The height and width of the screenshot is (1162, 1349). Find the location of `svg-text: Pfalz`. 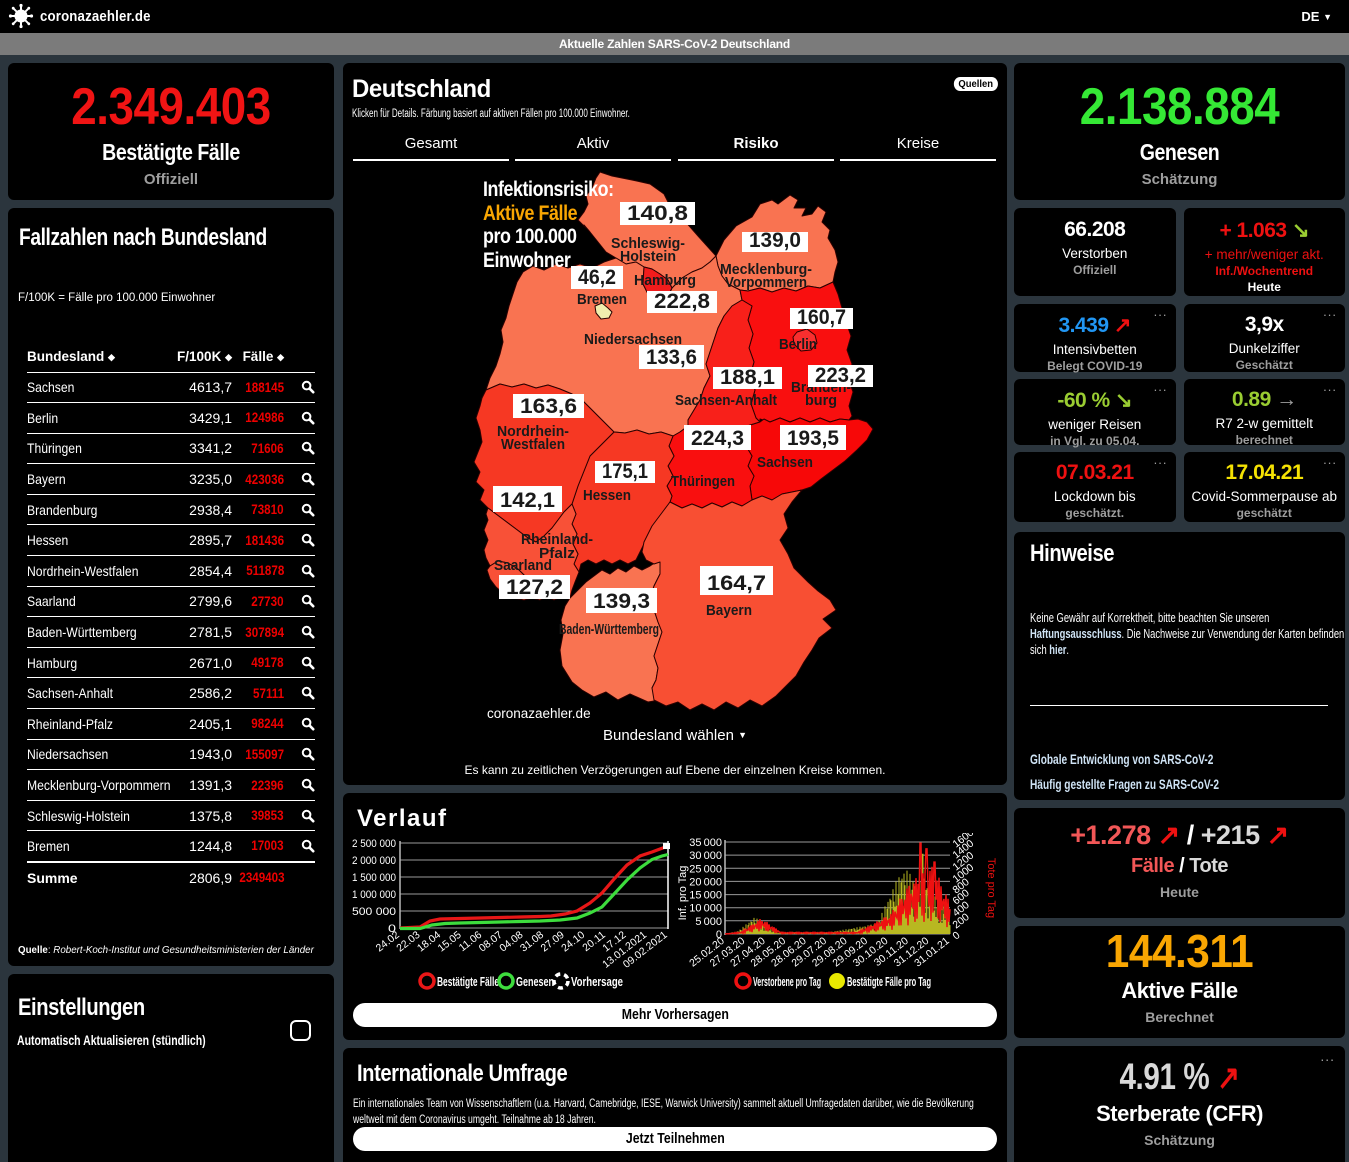

svg-text: Pfalz is located at coordinates (557, 553).